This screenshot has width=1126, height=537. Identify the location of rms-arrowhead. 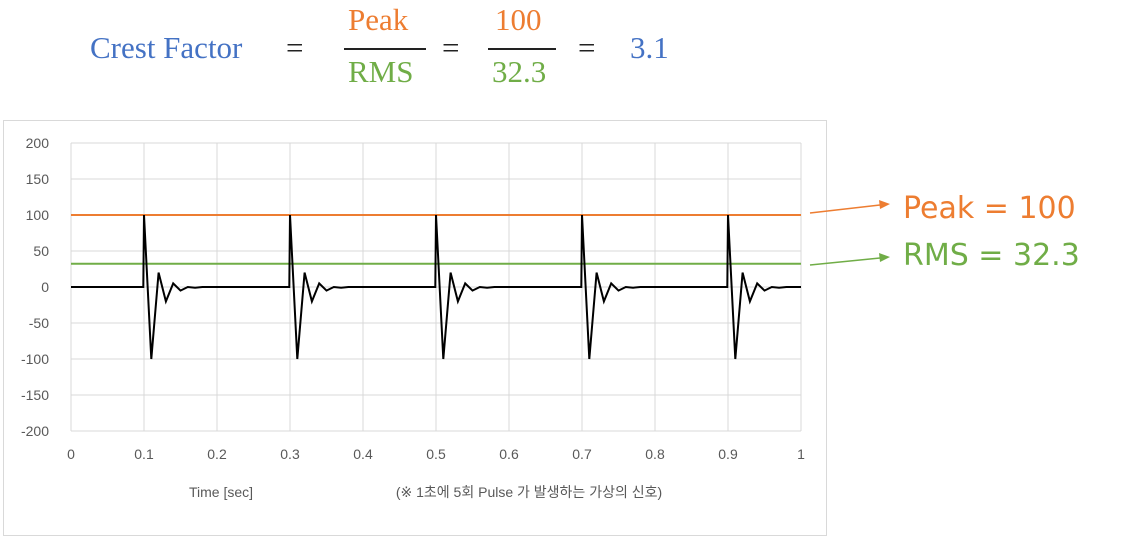
(884, 257).